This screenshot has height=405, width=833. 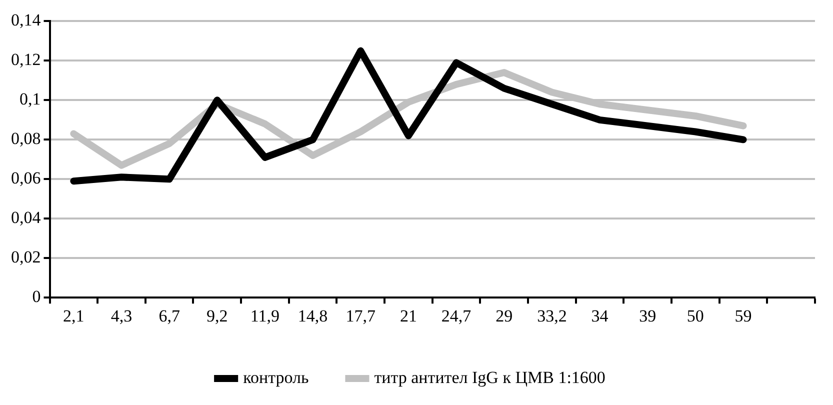 I want to click on y-tick-label: 0,04, so click(x=26, y=218).